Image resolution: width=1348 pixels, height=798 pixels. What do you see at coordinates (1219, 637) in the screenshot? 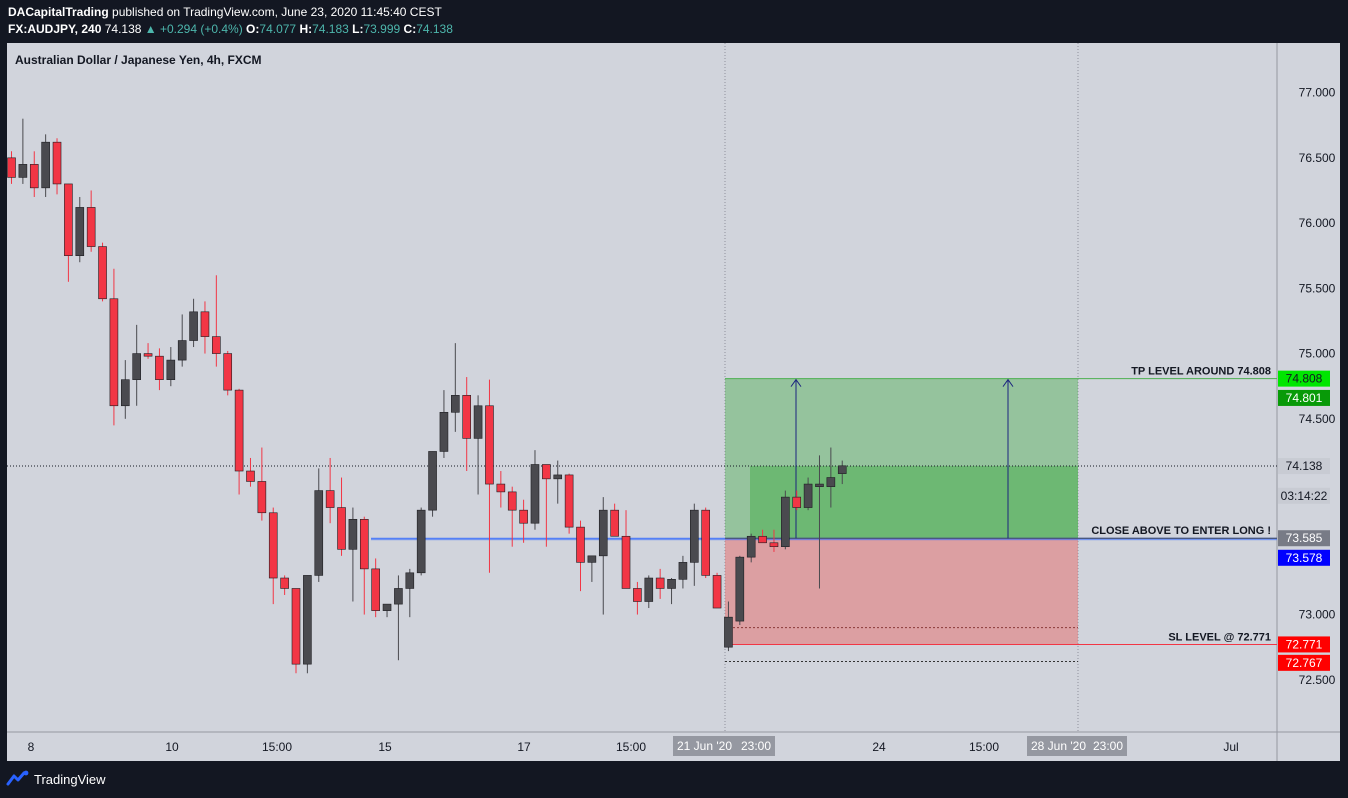
I see `annotation-label-3: SL LEVEL @ 72.771` at bounding box center [1219, 637].